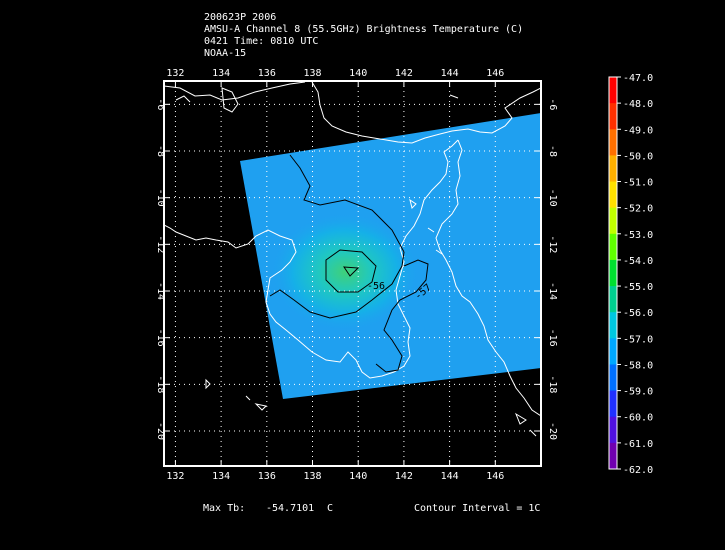 This screenshot has height=550, width=725. I want to click on lat-label-right: -12, so click(552, 244).